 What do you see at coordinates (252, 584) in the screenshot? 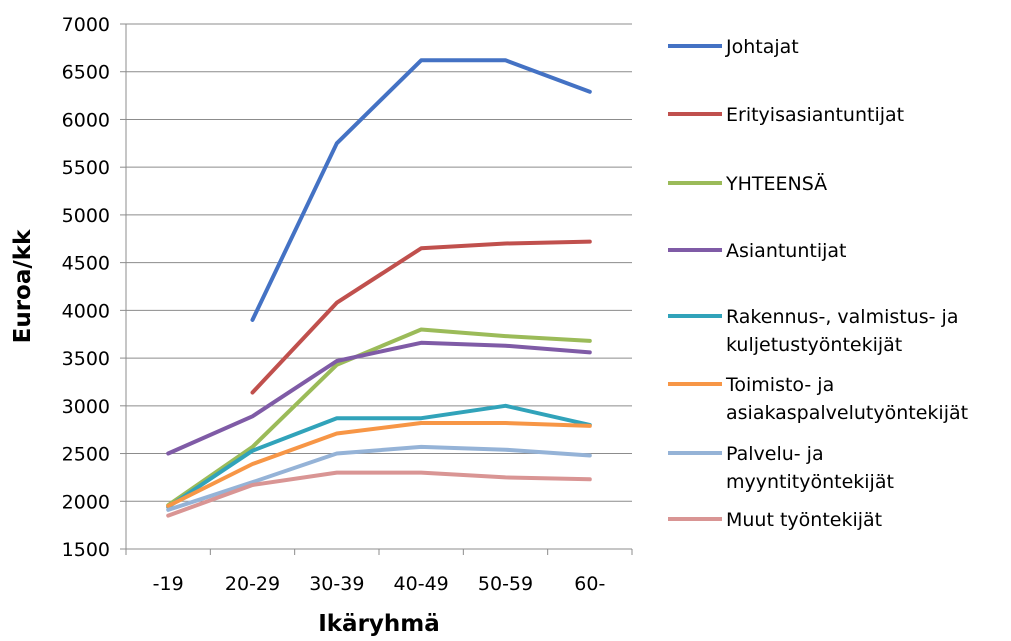
I see `x-tick-label: 20-29` at bounding box center [252, 584].